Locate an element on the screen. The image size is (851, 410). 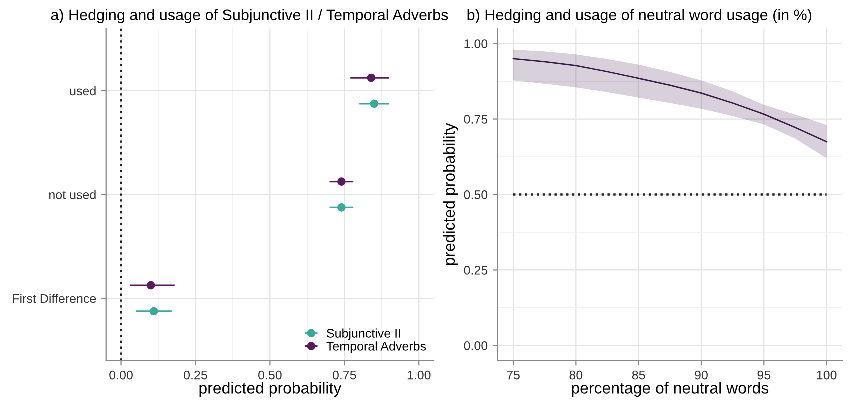
y-axis-title: predicted probability is located at coordinates (450, 194).